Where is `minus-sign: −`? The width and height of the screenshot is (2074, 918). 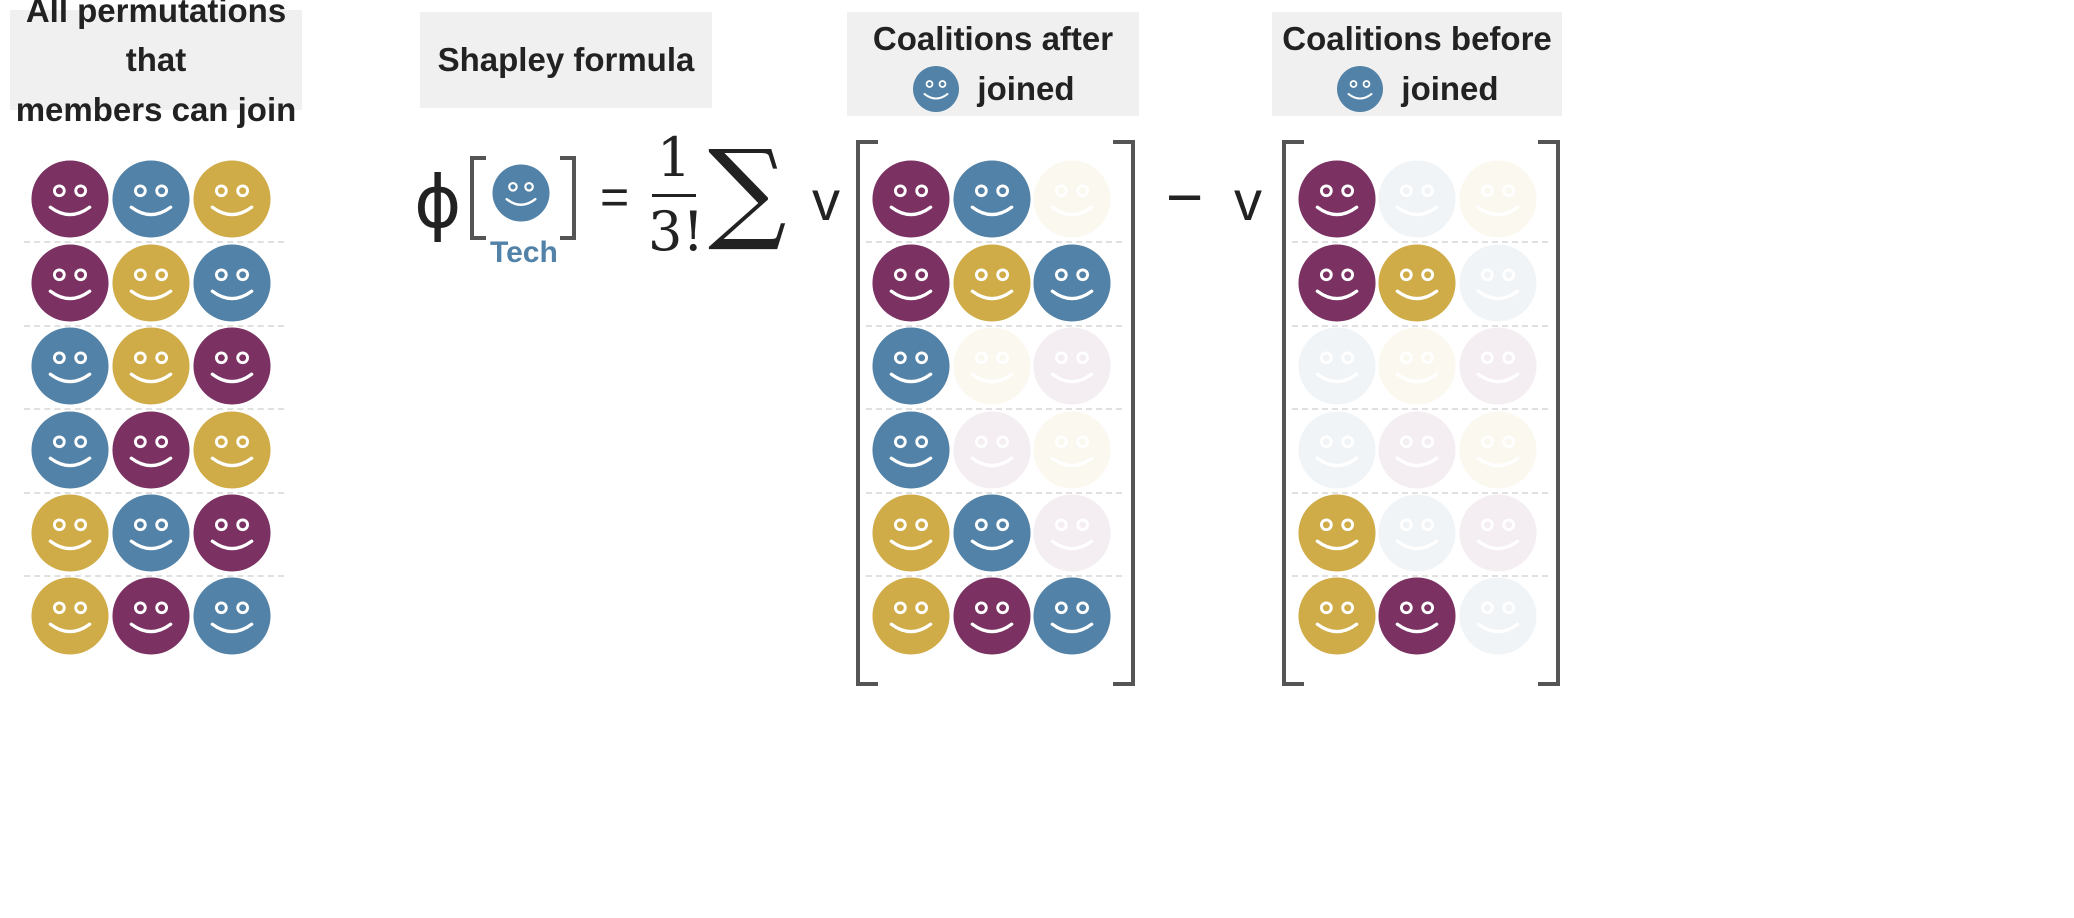 minus-sign: − is located at coordinates (1185, 197).